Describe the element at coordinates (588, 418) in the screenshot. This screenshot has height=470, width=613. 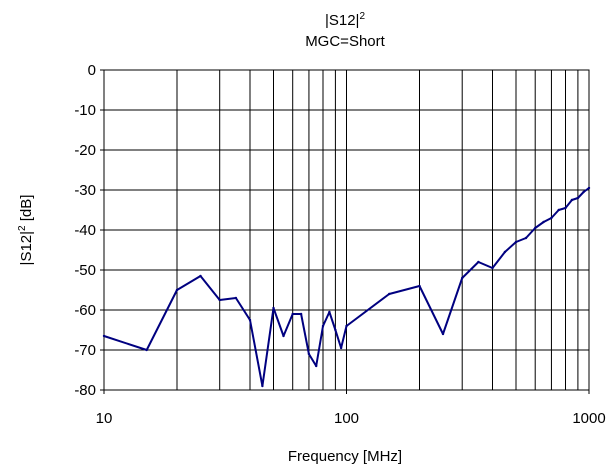
I see `x-tick-label: 1000` at that location.